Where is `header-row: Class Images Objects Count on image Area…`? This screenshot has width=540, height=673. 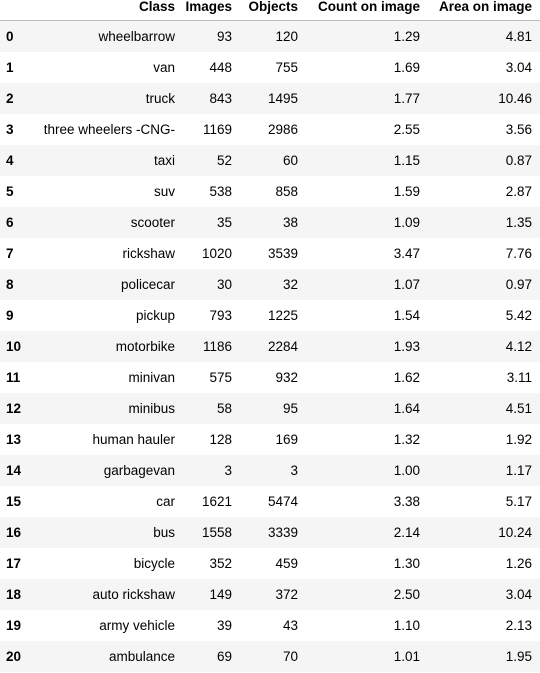 header-row: Class Images Objects Count on image Area… is located at coordinates (270, 10).